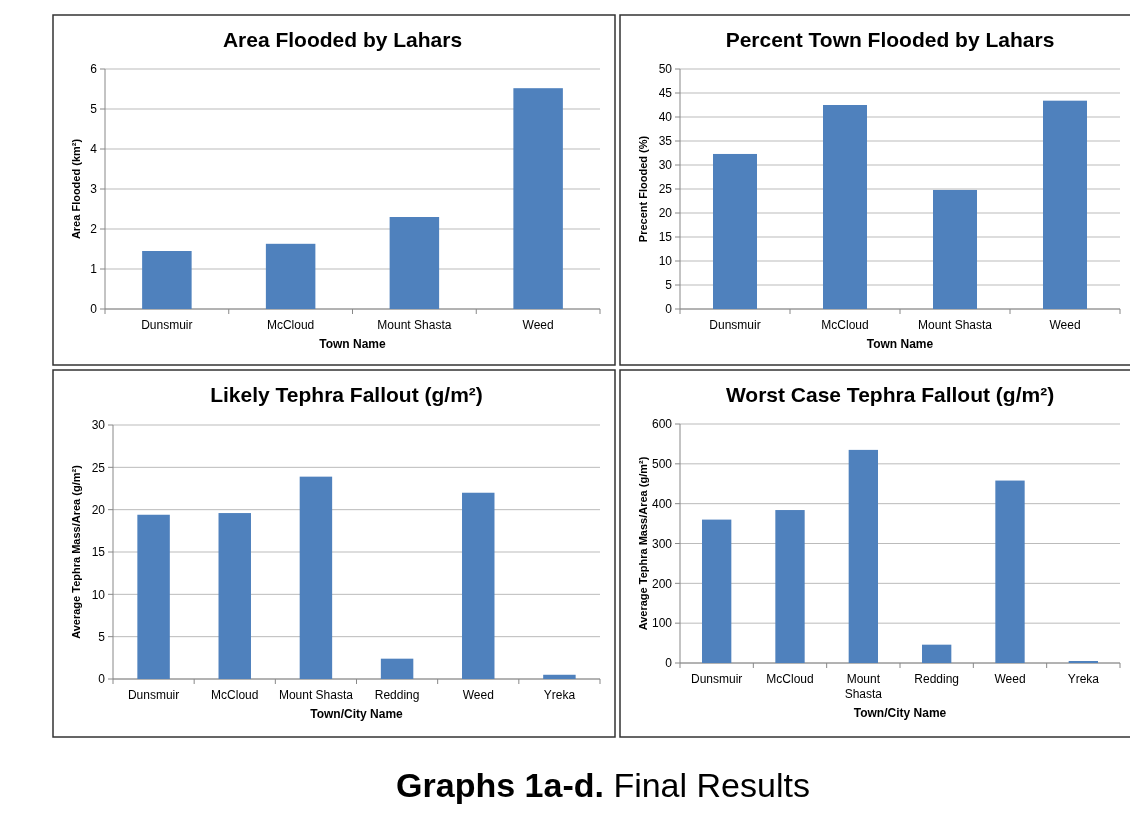 The image size is (1130, 813). I want to click on chart-title: Percent Town Flooded by Lahars, so click(890, 39).